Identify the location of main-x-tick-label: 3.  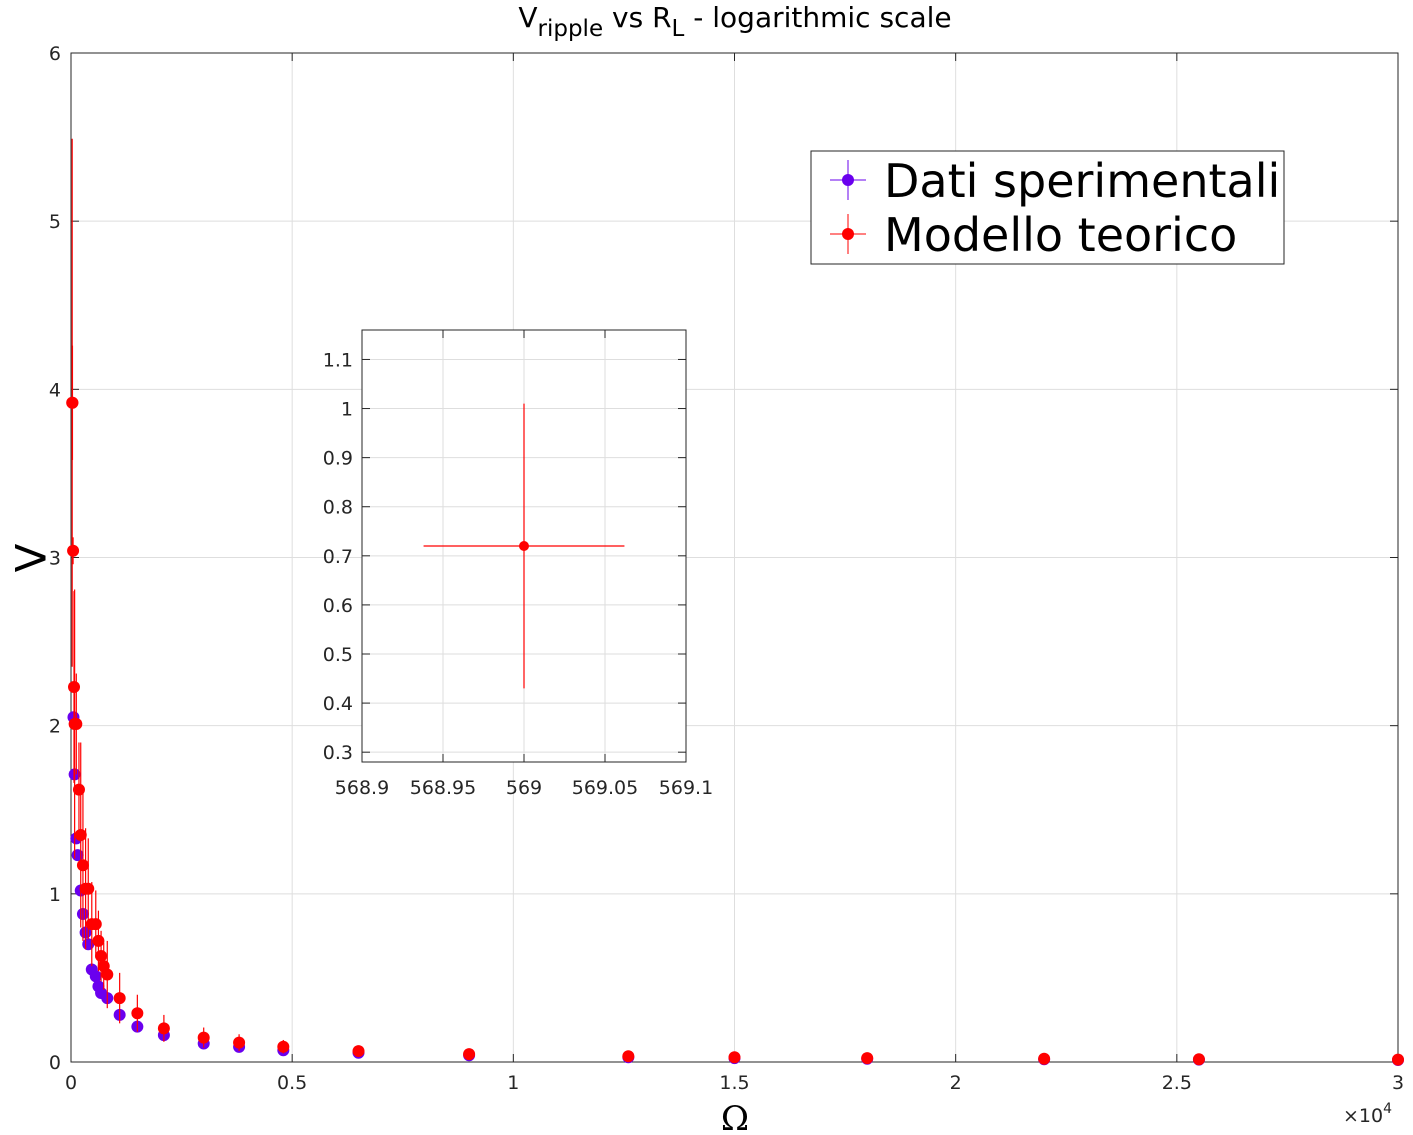
(1398, 1083).